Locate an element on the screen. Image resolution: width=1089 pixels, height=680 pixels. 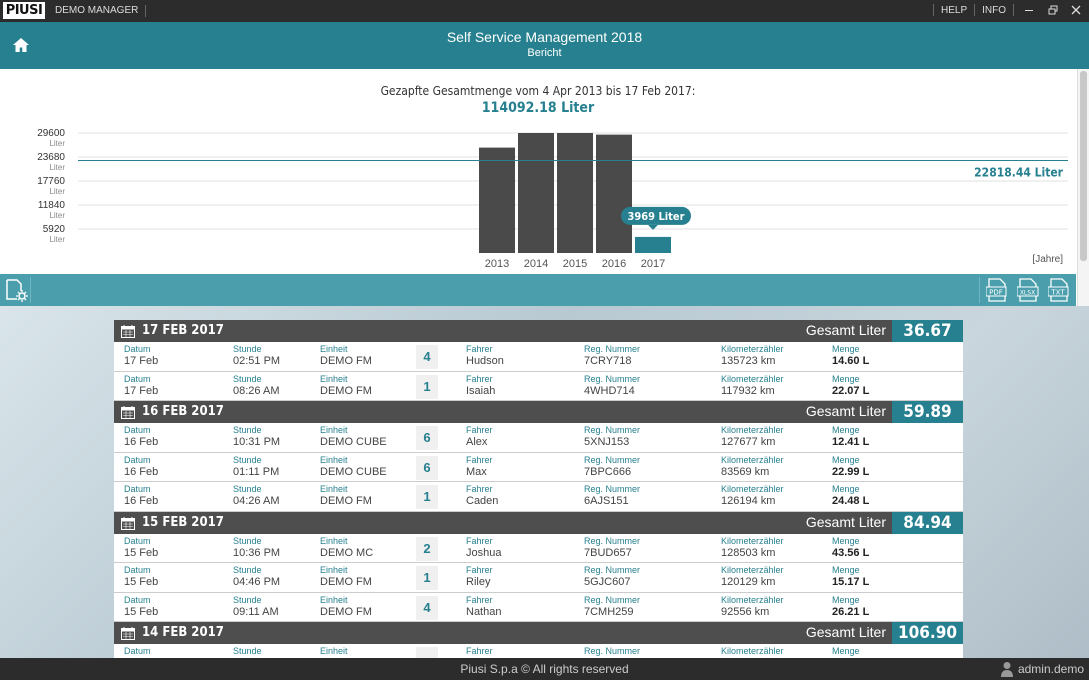
x-axis-label: [Jahre] is located at coordinates (1047, 259).